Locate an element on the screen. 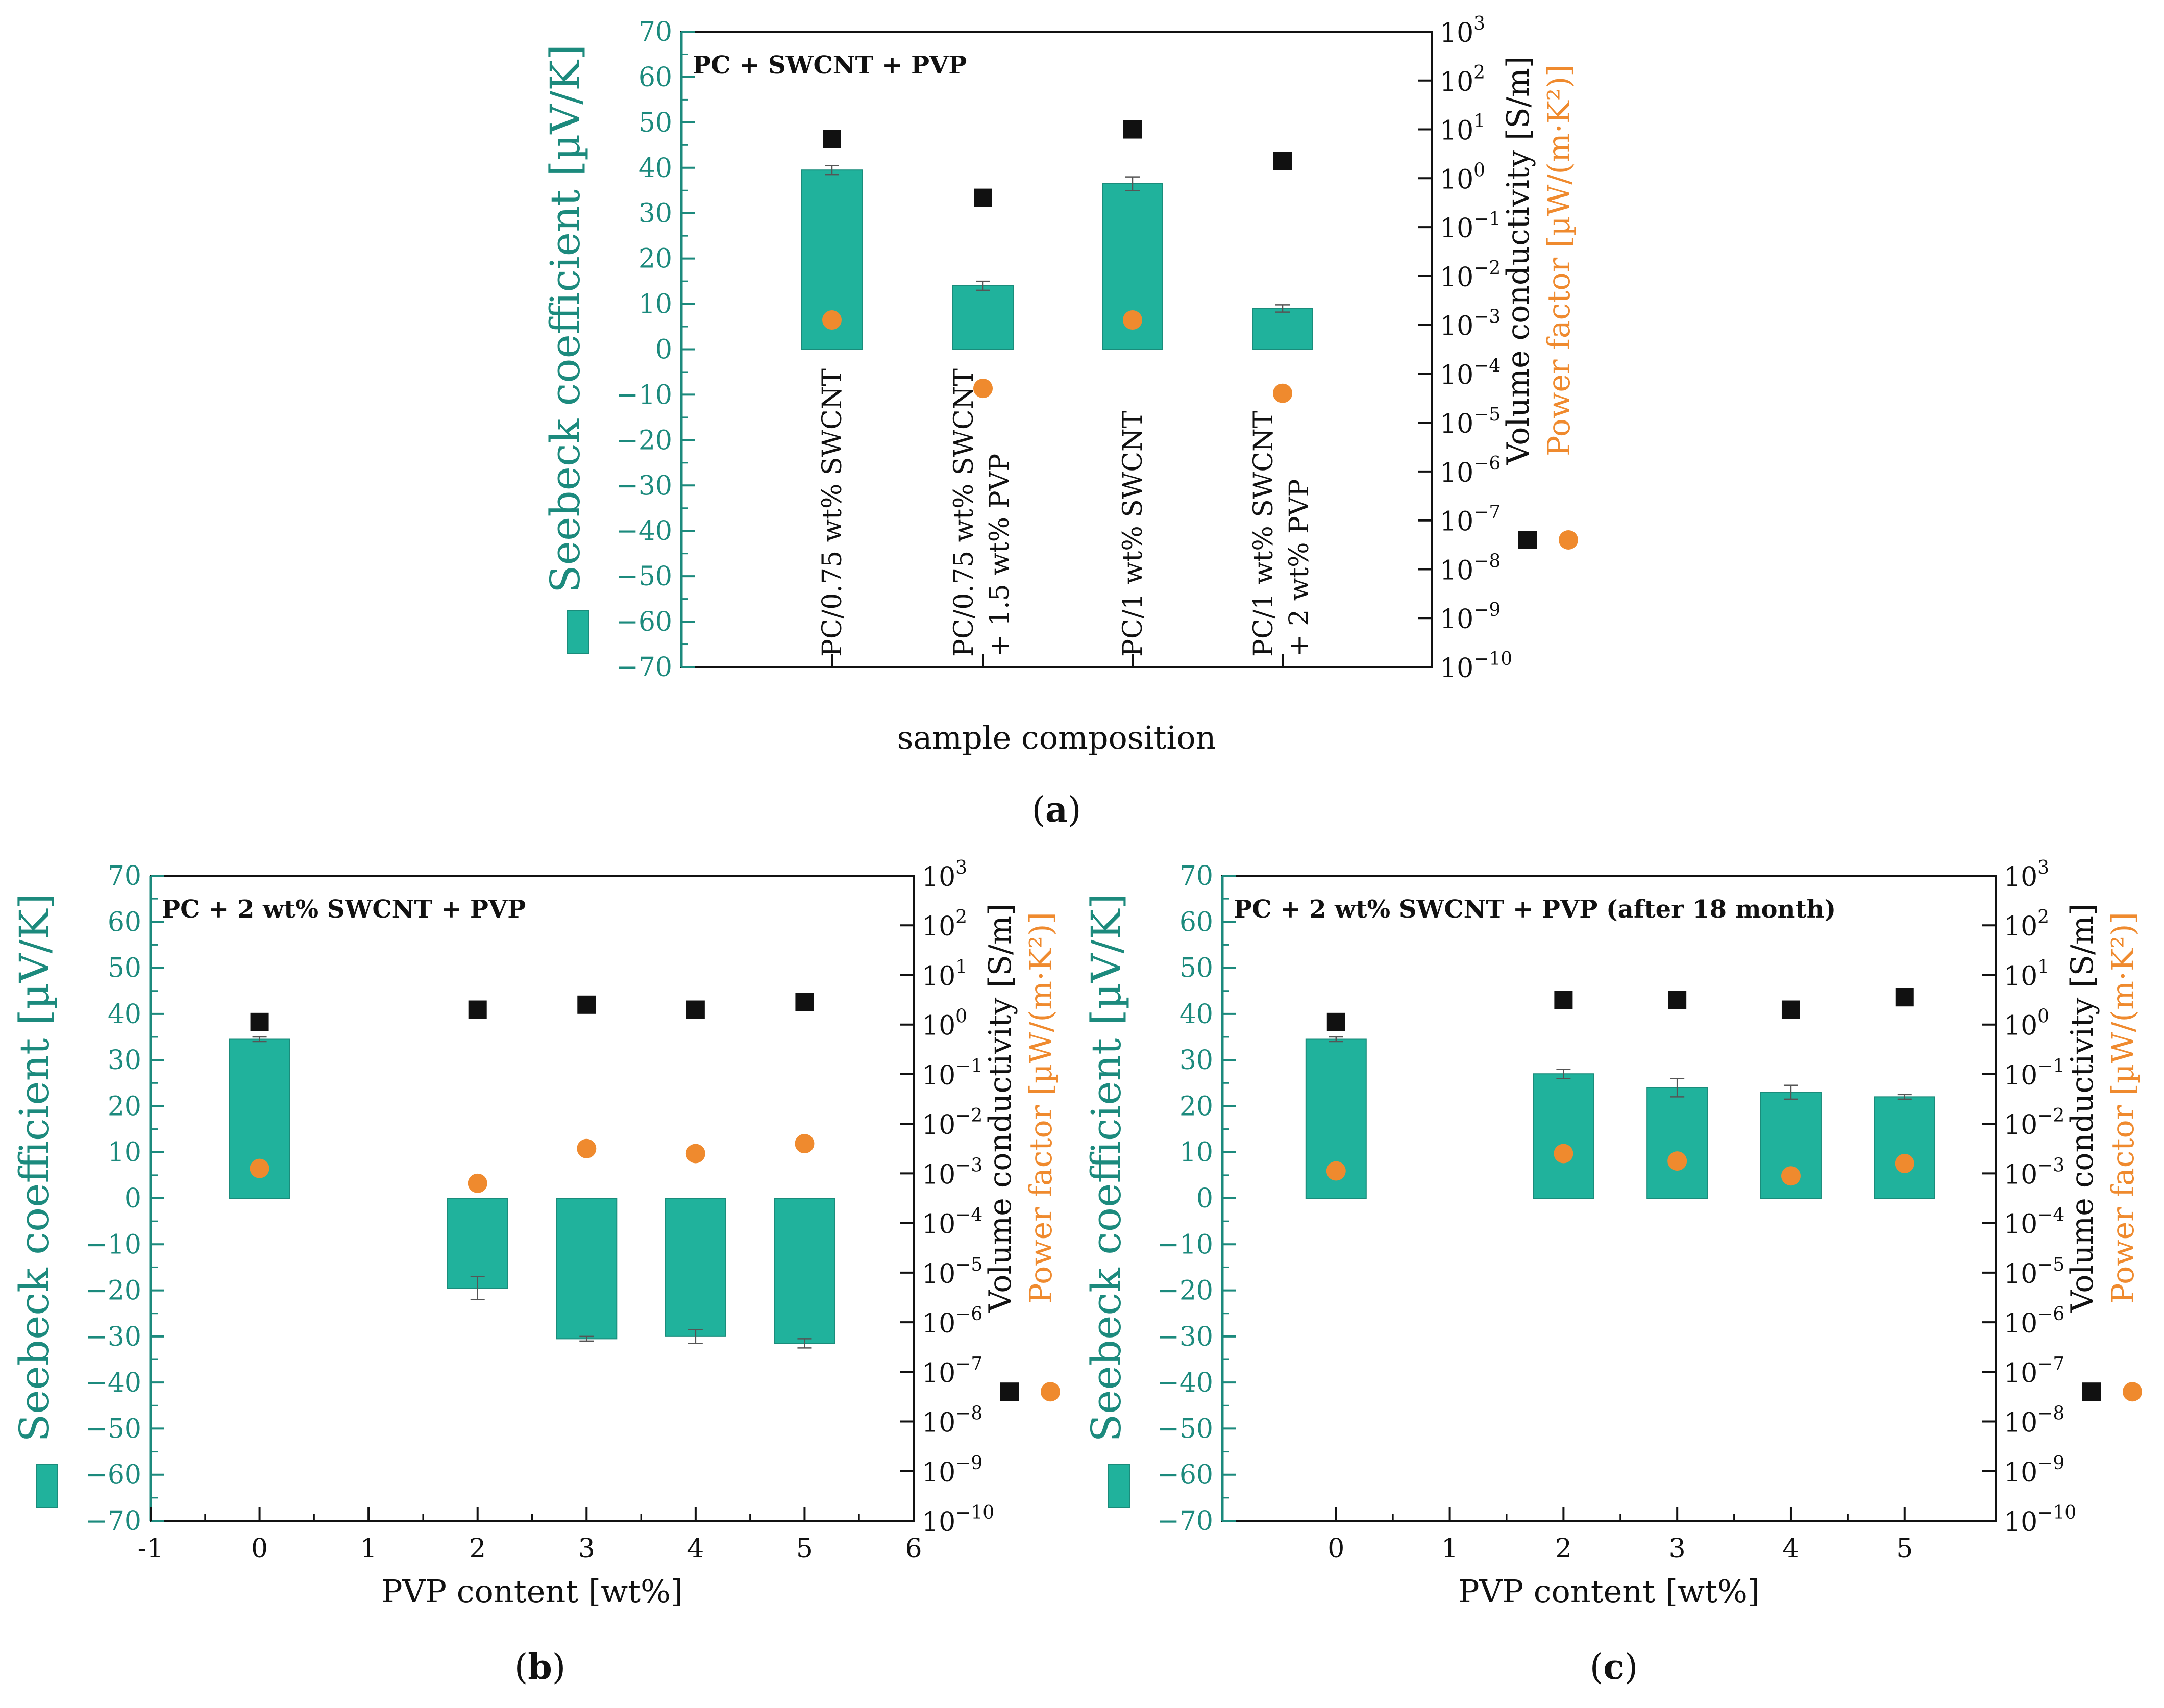  left-tick-label: −30 is located at coordinates (113, 1337).